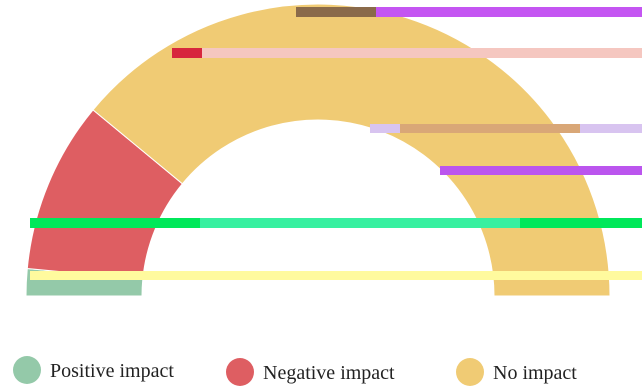 This screenshot has height=390, width=642. I want to click on legend-item-negative: Negative impact, so click(310, 372).